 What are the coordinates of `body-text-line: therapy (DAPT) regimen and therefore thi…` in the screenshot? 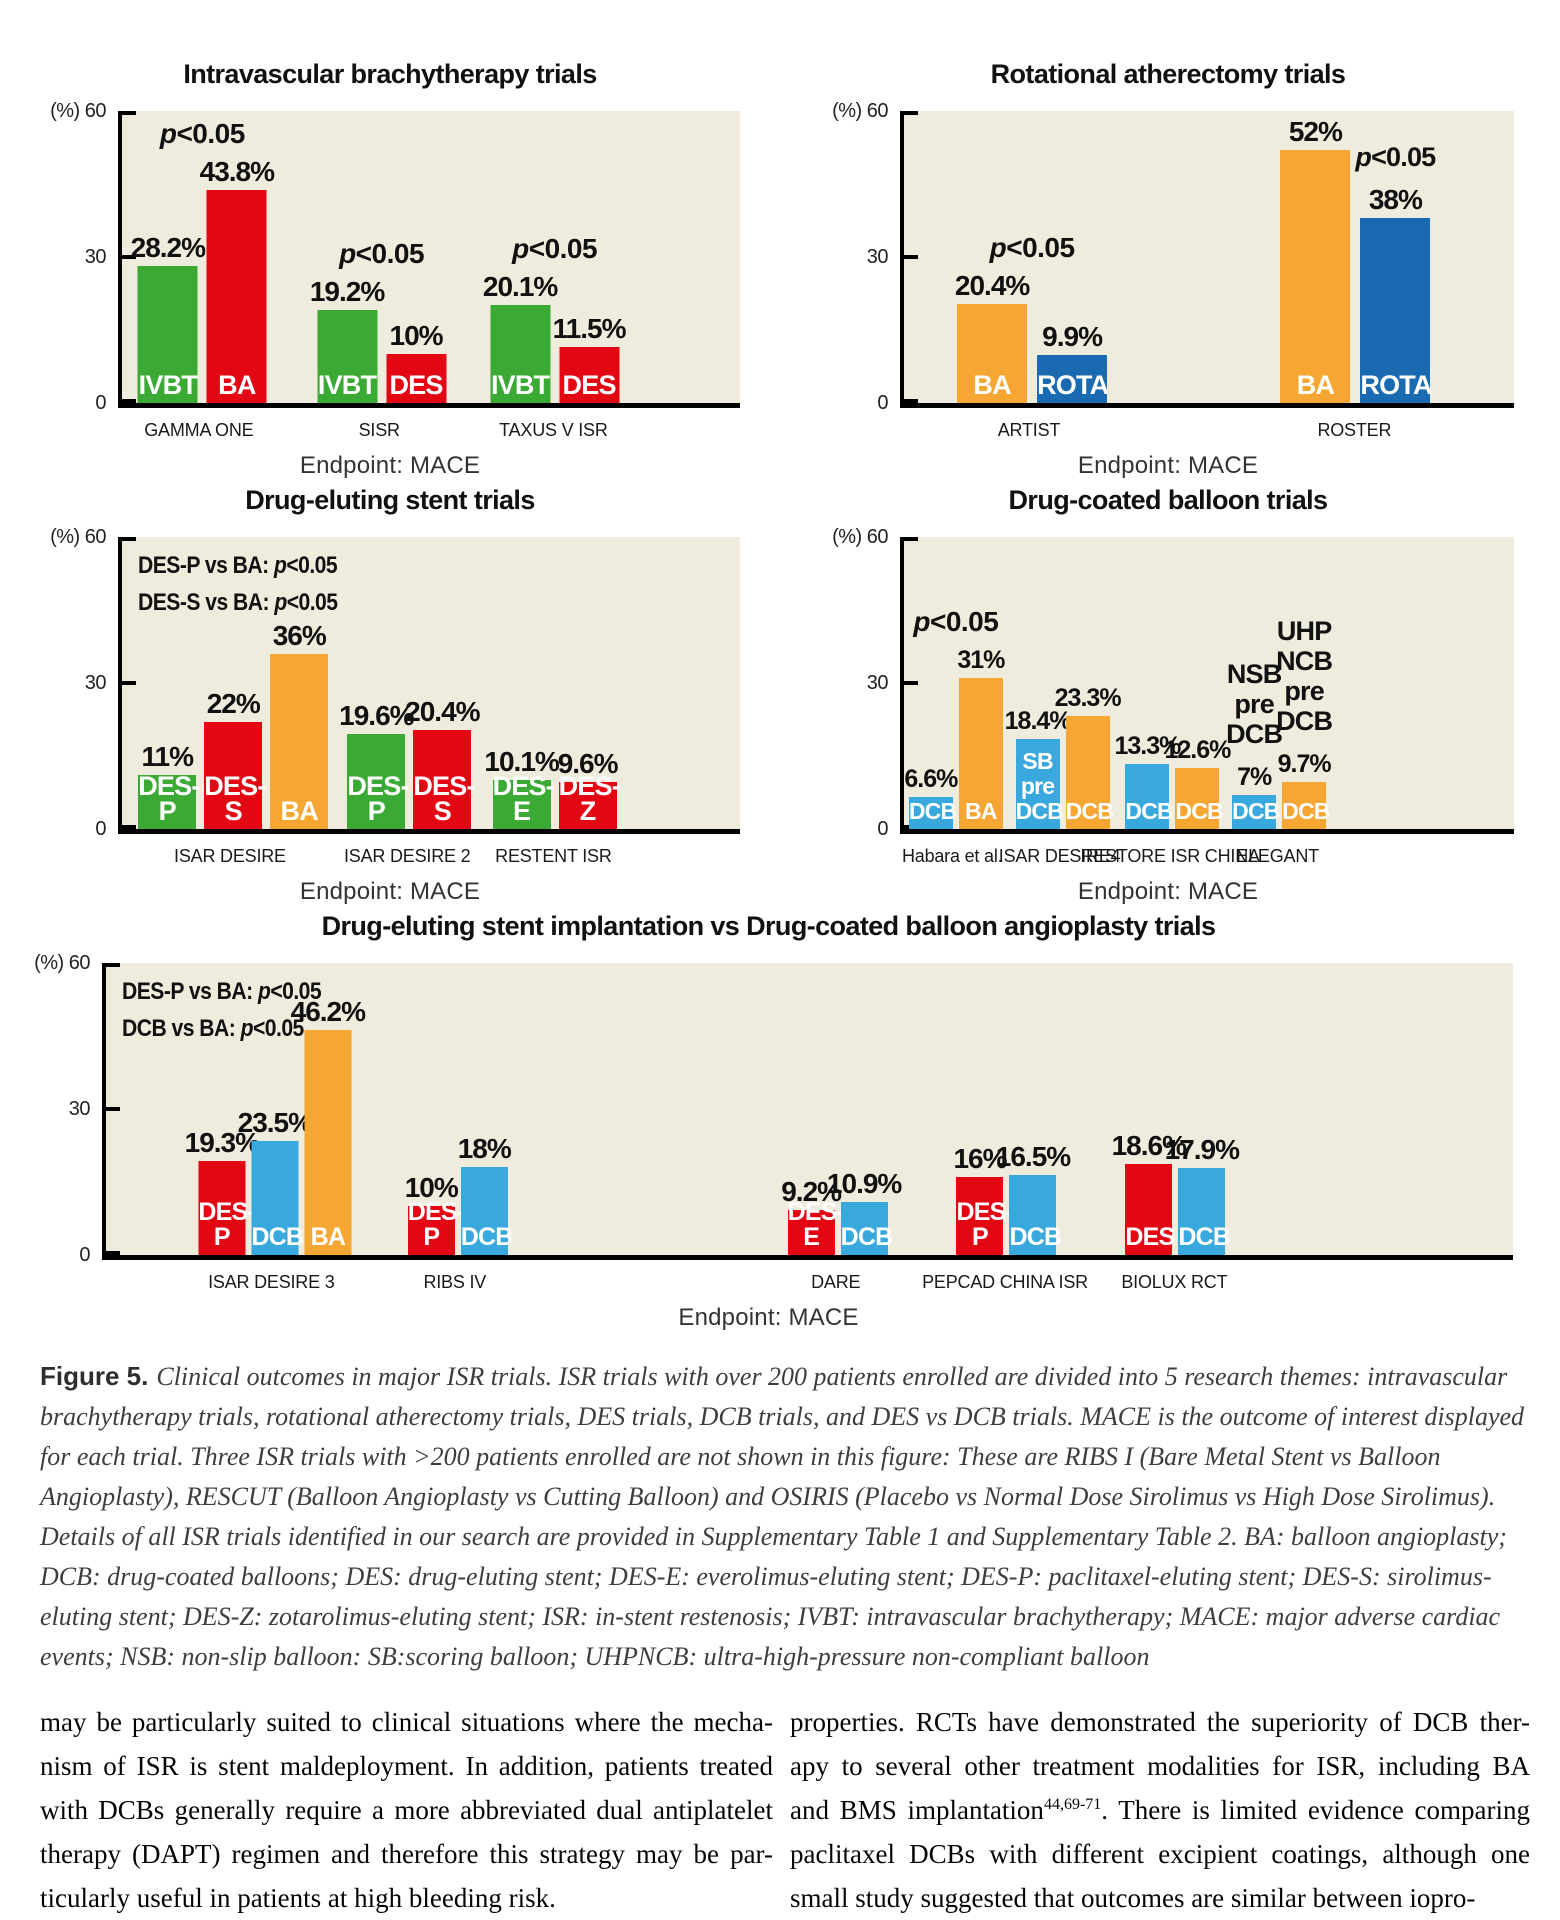 It's located at (406, 1854).